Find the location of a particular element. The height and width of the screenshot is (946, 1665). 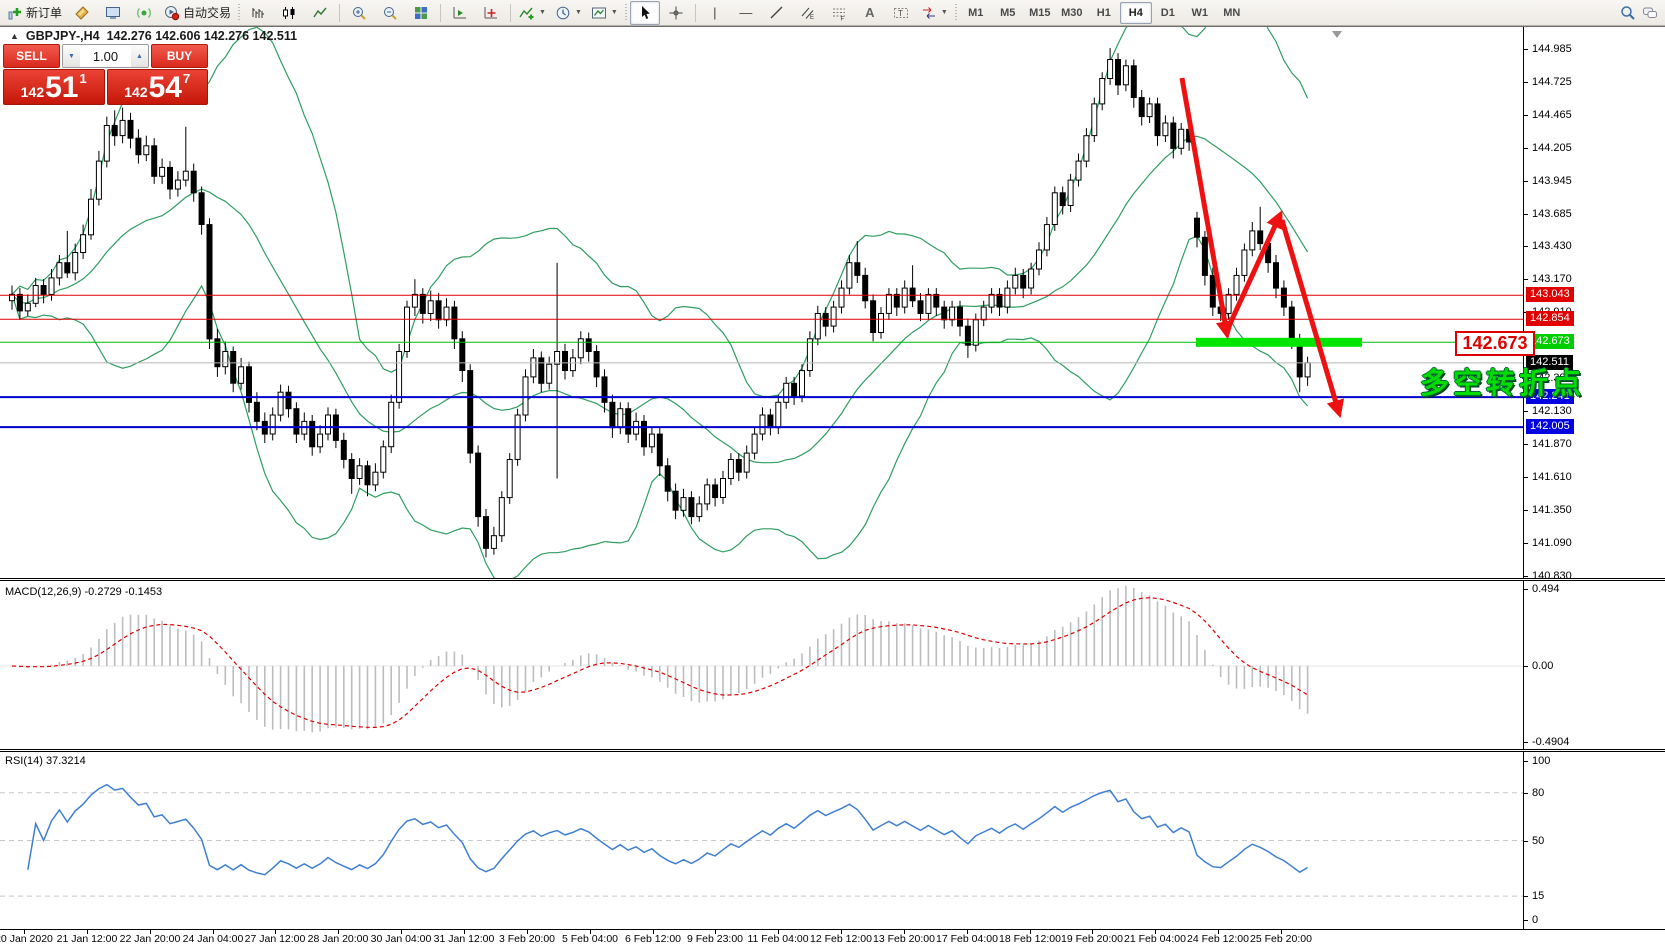

sell-button: SELL is located at coordinates (31, 56).